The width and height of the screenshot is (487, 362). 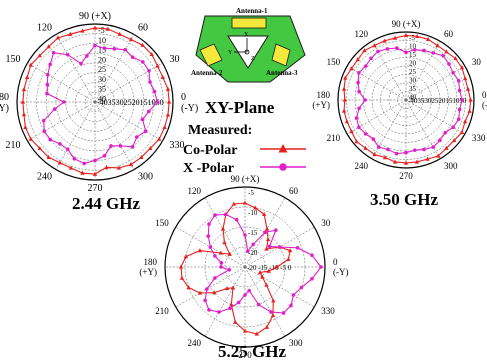 I want to click on radial-tick-label: 35, so click(x=102, y=89).